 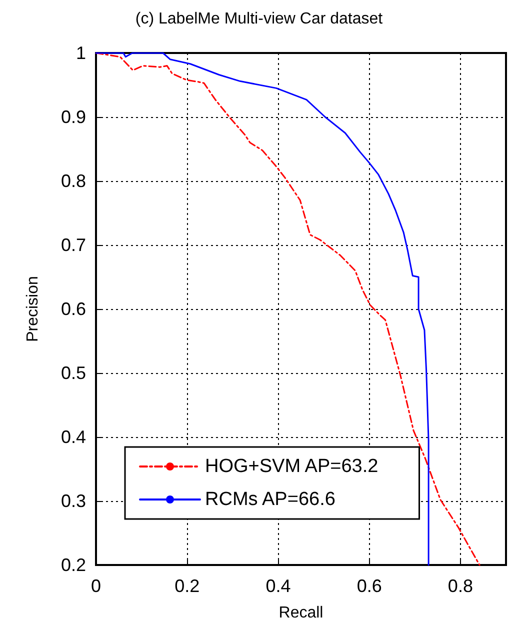 I want to click on y-tick-label: 0.3, so click(x=73, y=501).